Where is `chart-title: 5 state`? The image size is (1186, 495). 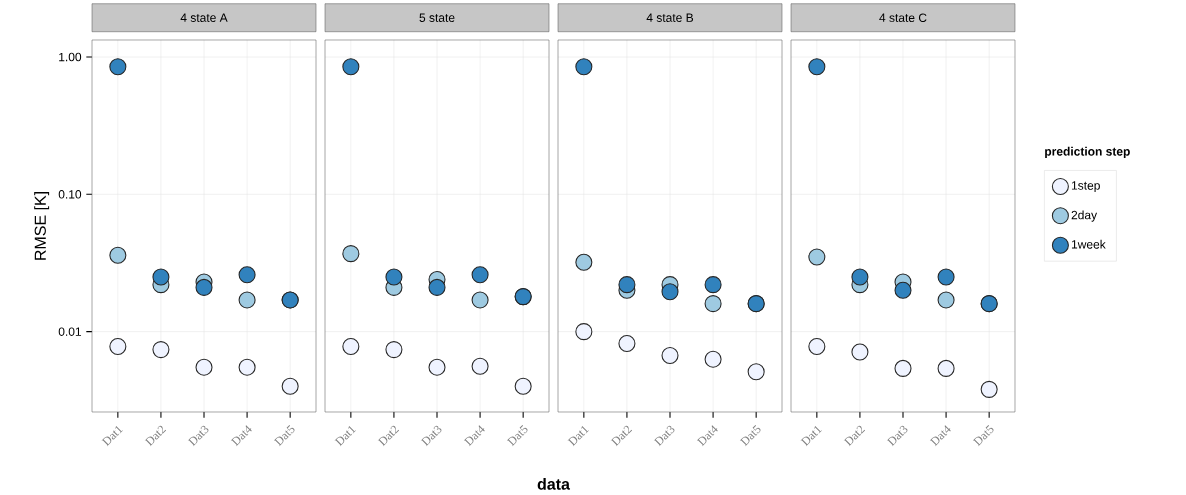
chart-title: 5 state is located at coordinates (437, 17).